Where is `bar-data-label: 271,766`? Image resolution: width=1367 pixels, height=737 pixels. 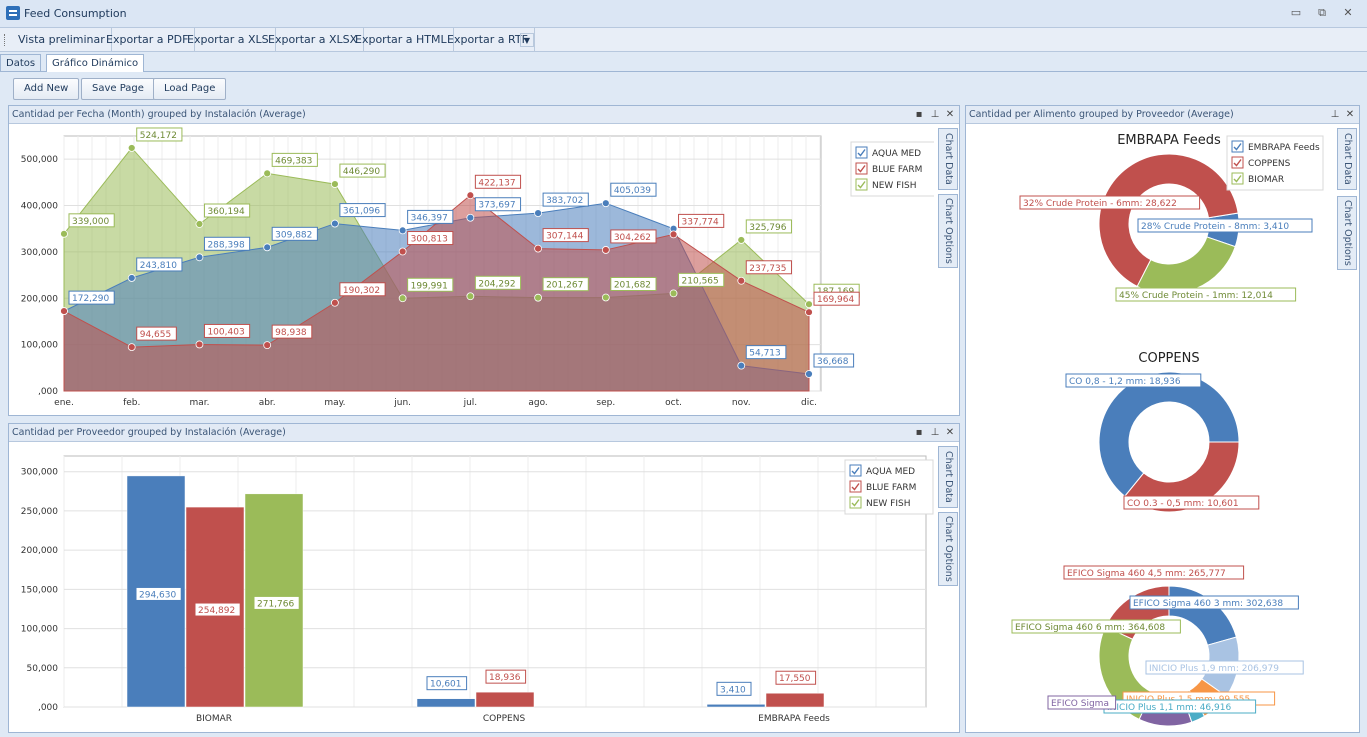 bar-data-label: 271,766 is located at coordinates (275, 604).